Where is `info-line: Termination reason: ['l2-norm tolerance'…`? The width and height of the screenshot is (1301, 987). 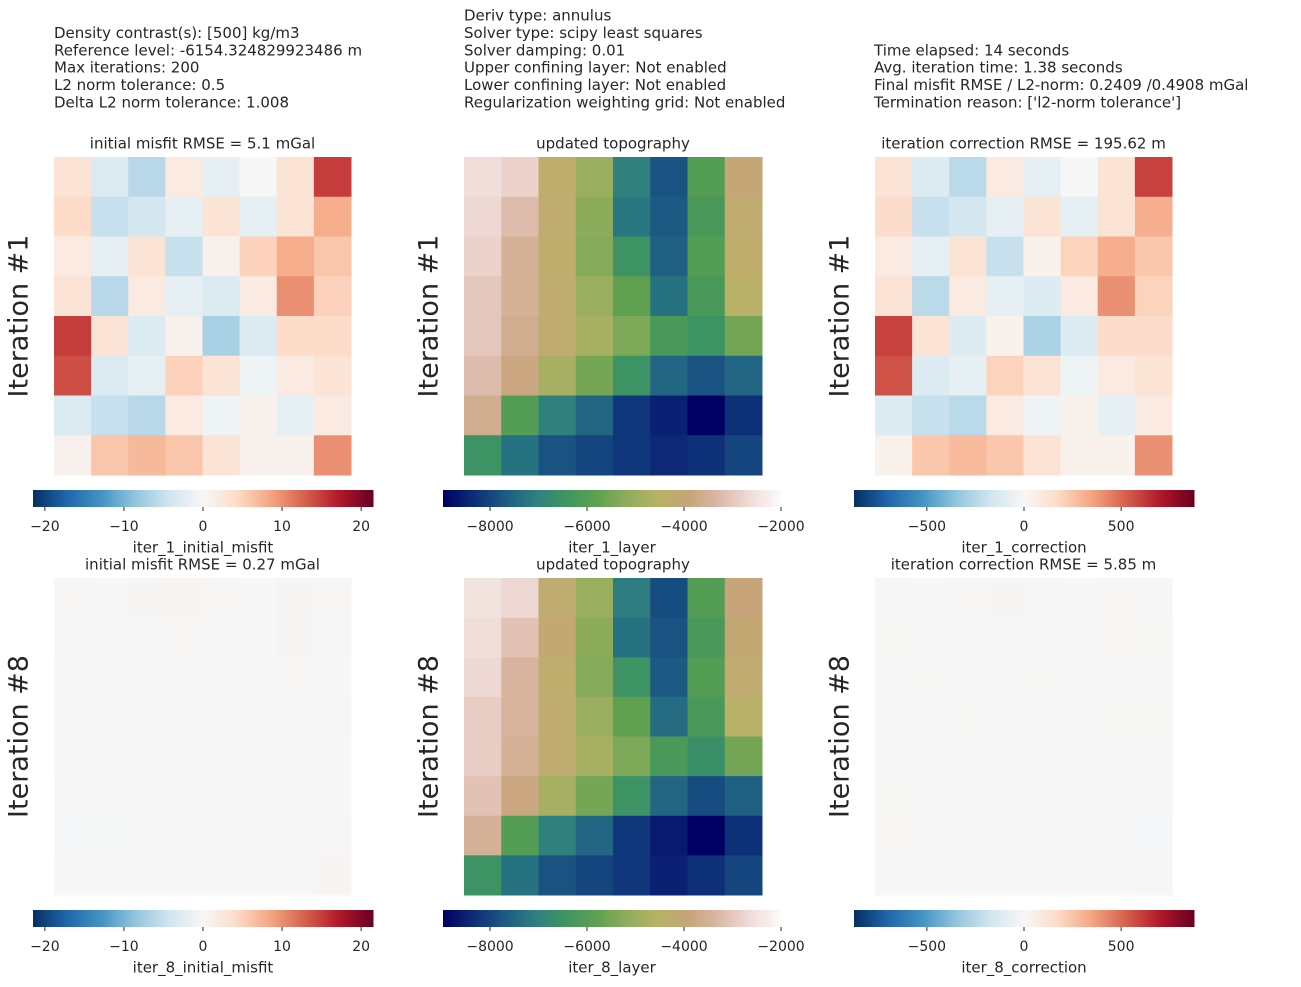
info-line: Termination reason: ['l2-norm tolerance'… is located at coordinates (1027, 103).